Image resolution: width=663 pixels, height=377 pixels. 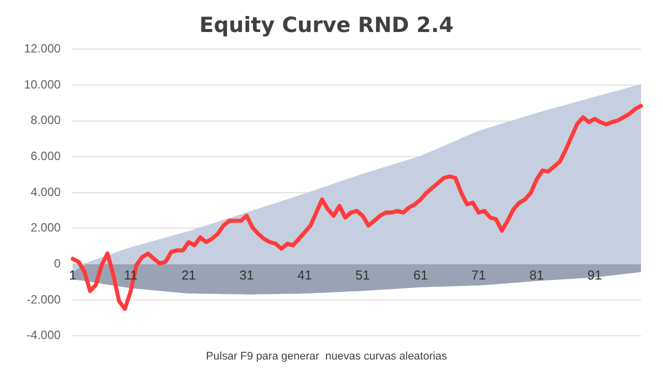 What do you see at coordinates (46, 120) in the screenshot?
I see `y-tick-label: 8.000` at bounding box center [46, 120].